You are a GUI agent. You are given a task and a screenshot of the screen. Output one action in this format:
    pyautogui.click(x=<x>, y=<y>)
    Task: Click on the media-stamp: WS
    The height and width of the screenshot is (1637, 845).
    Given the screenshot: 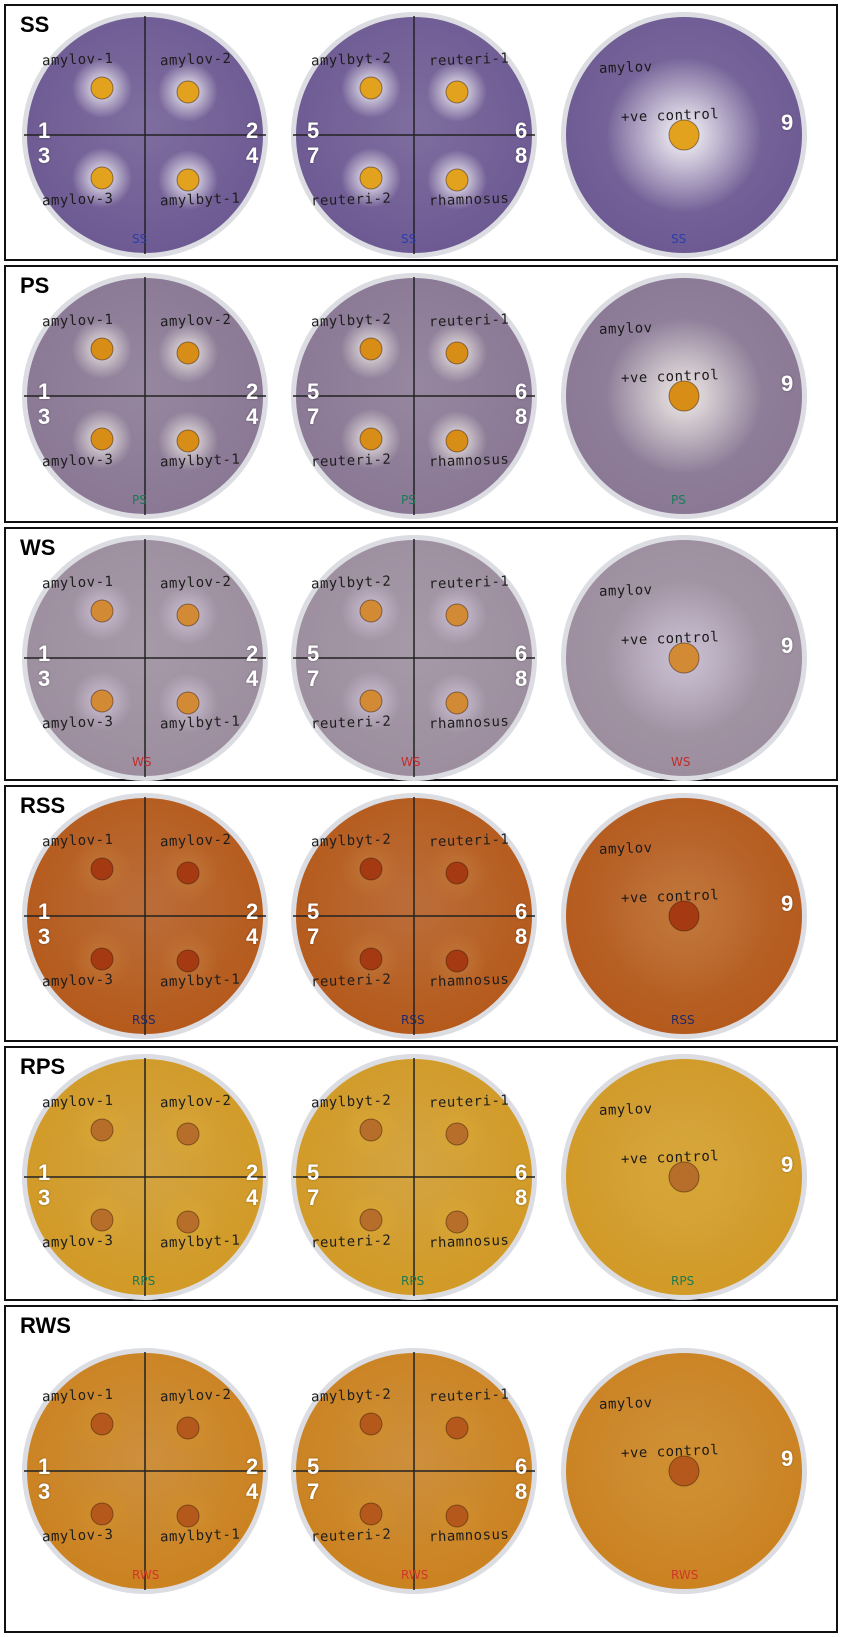 What is the action you would take?
    pyautogui.click(x=411, y=762)
    